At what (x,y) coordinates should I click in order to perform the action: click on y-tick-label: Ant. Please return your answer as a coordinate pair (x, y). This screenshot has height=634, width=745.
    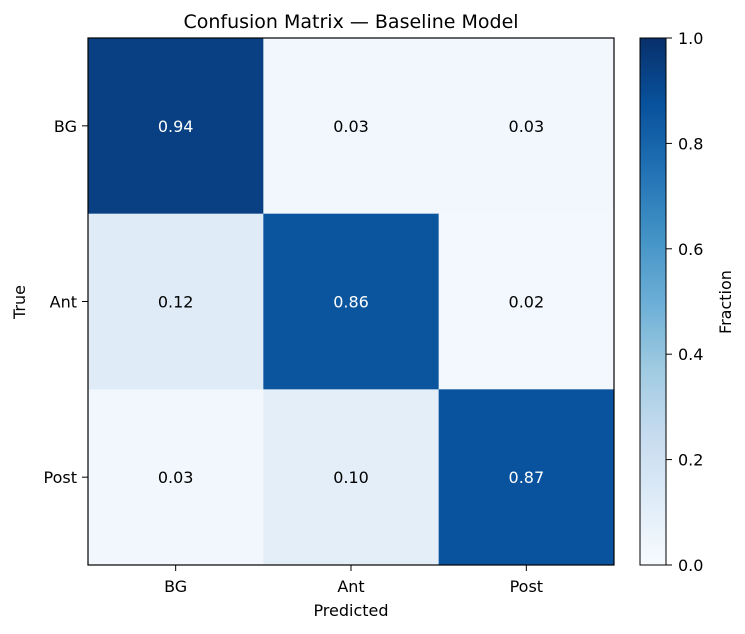
    Looking at the image, I should click on (63, 302).